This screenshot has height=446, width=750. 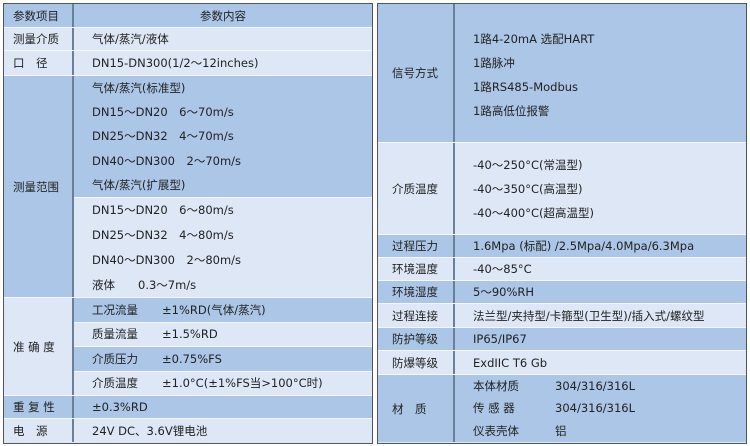 What do you see at coordinates (416, 292) in the screenshot?
I see `label: 环境湿度` at bounding box center [416, 292].